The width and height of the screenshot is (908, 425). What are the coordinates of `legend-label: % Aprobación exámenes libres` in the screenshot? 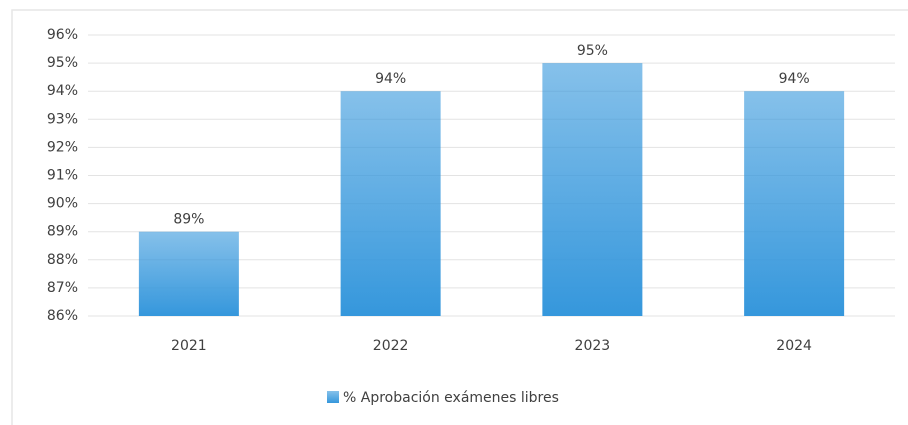 It's located at (451, 398).